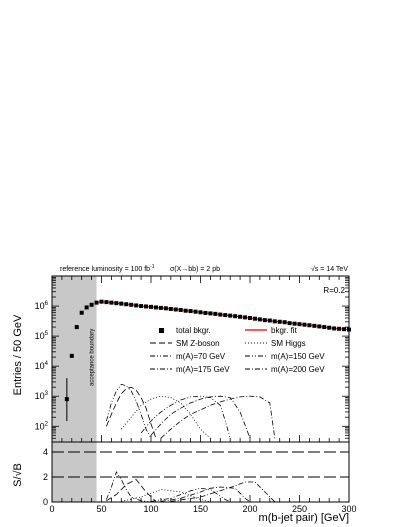 The width and height of the screenshot is (407, 527). I want to click on x-tick-label: 150, so click(200, 509).